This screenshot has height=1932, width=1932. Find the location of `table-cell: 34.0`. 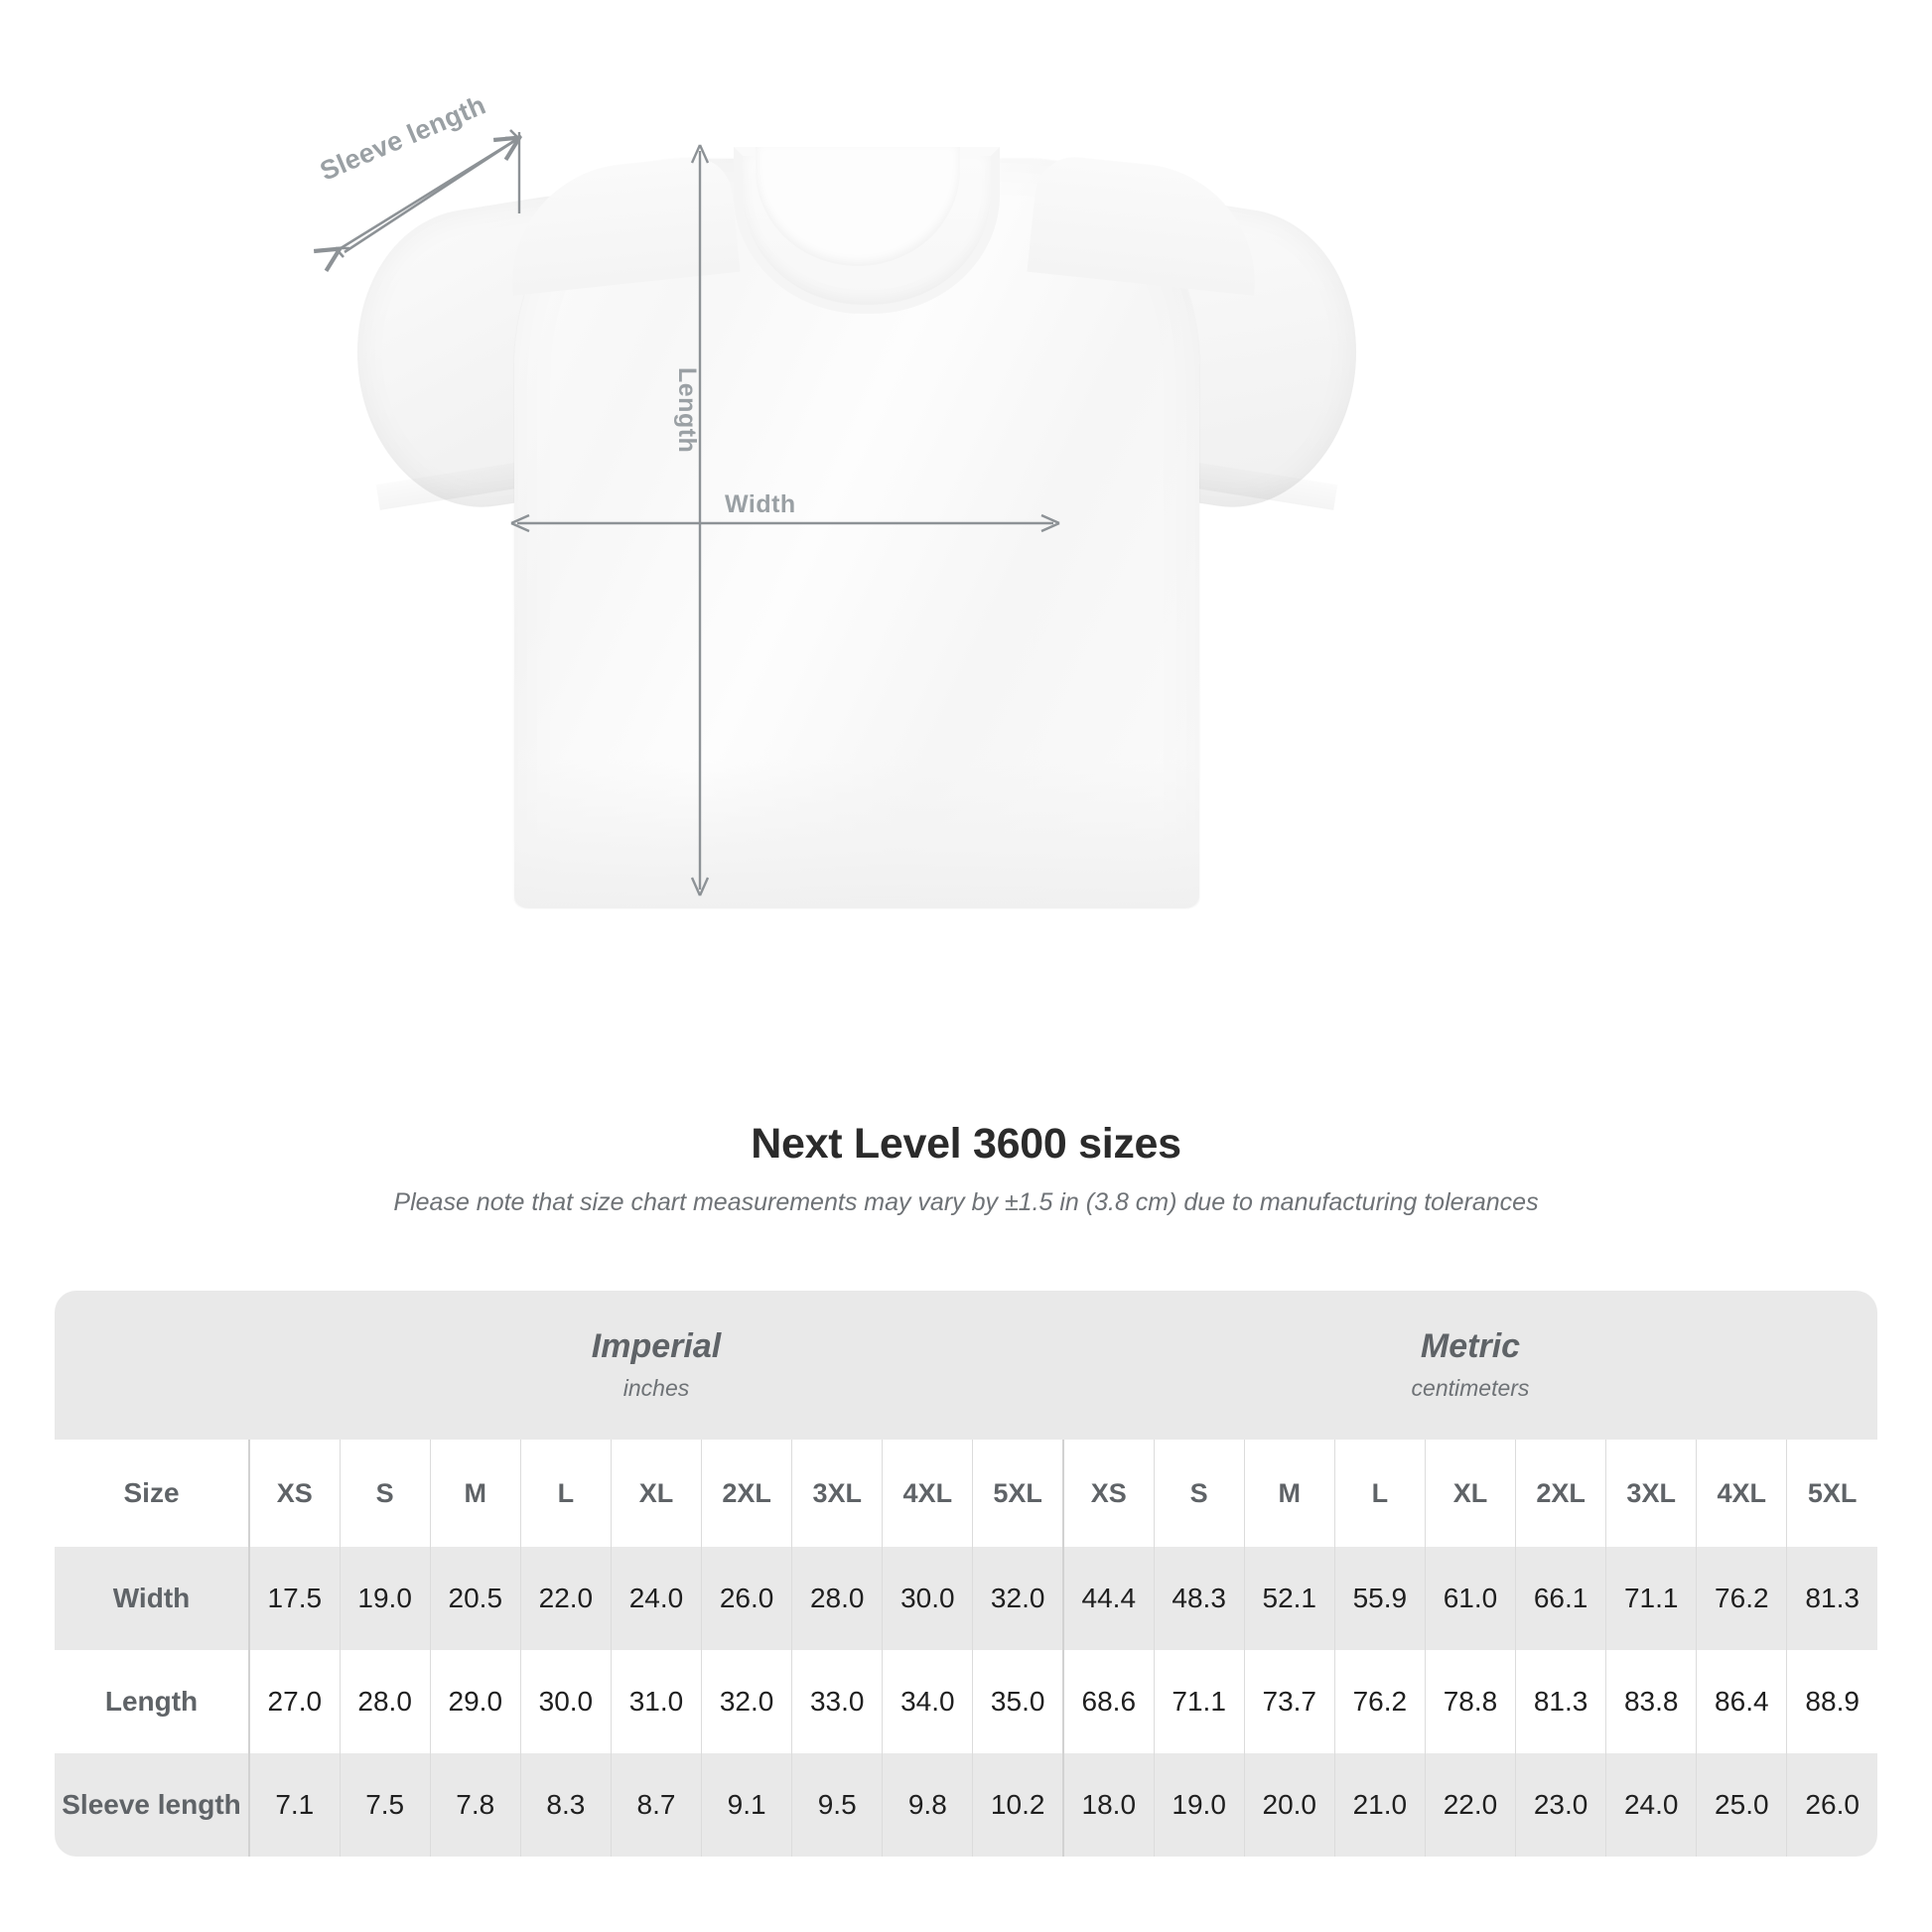

table-cell: 34.0 is located at coordinates (927, 1701).